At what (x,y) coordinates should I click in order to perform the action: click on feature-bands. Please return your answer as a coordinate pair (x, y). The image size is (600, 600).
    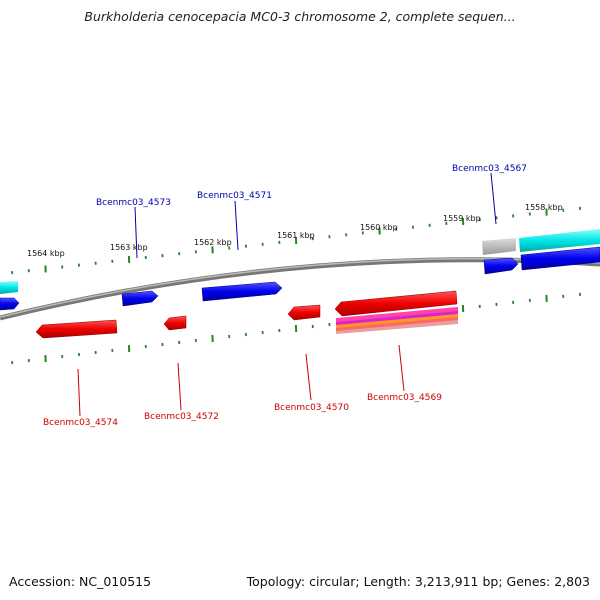
    Looking at the image, I should click on (397, 320).